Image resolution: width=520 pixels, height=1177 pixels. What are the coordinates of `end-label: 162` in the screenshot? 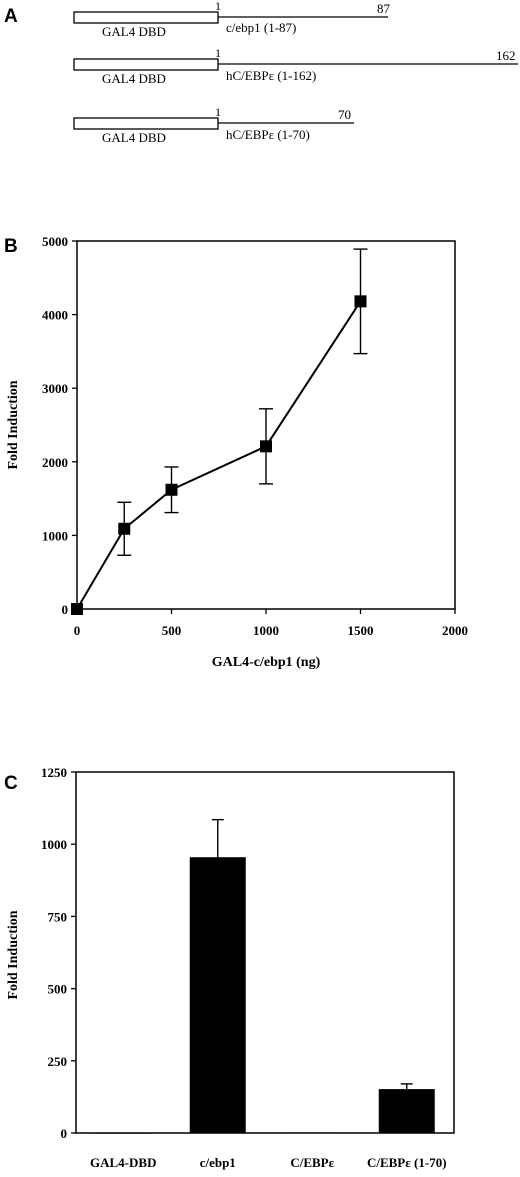 It's located at (506, 55).